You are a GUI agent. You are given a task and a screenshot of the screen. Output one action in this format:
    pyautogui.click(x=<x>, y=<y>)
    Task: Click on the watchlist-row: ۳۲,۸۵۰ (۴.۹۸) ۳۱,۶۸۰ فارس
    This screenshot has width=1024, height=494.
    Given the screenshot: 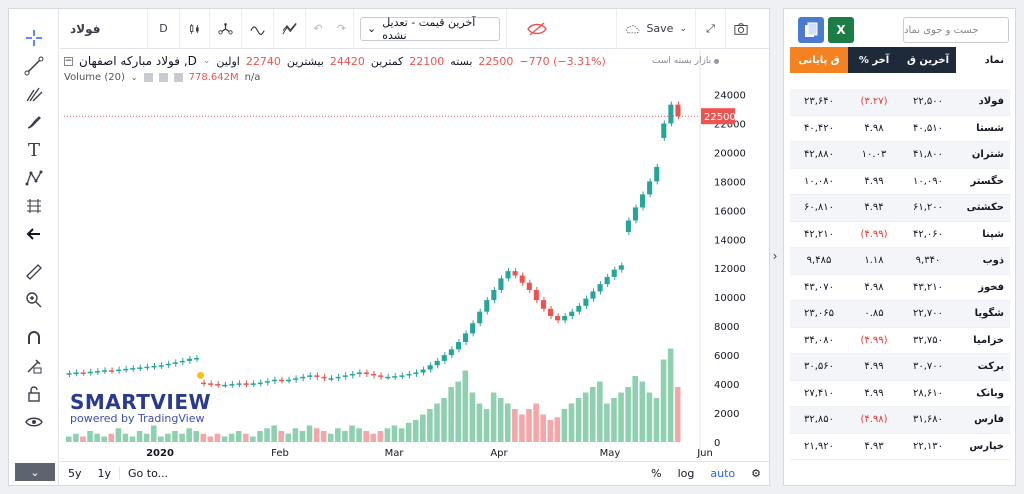 What is the action you would take?
    pyautogui.click(x=900, y=420)
    